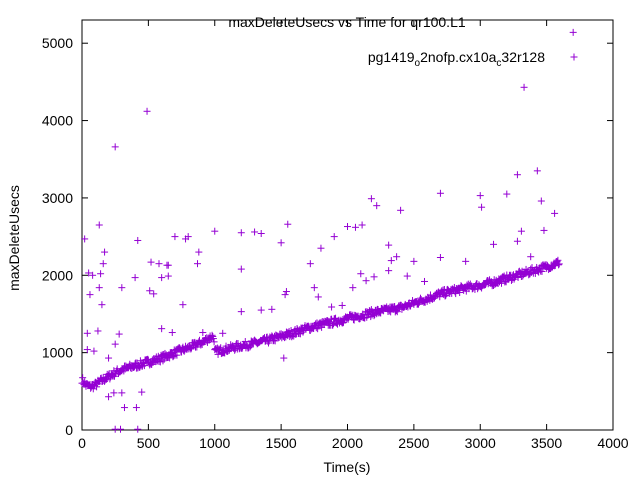  Describe the element at coordinates (418, 63) in the screenshot. I see `legend-label-part: o` at that location.